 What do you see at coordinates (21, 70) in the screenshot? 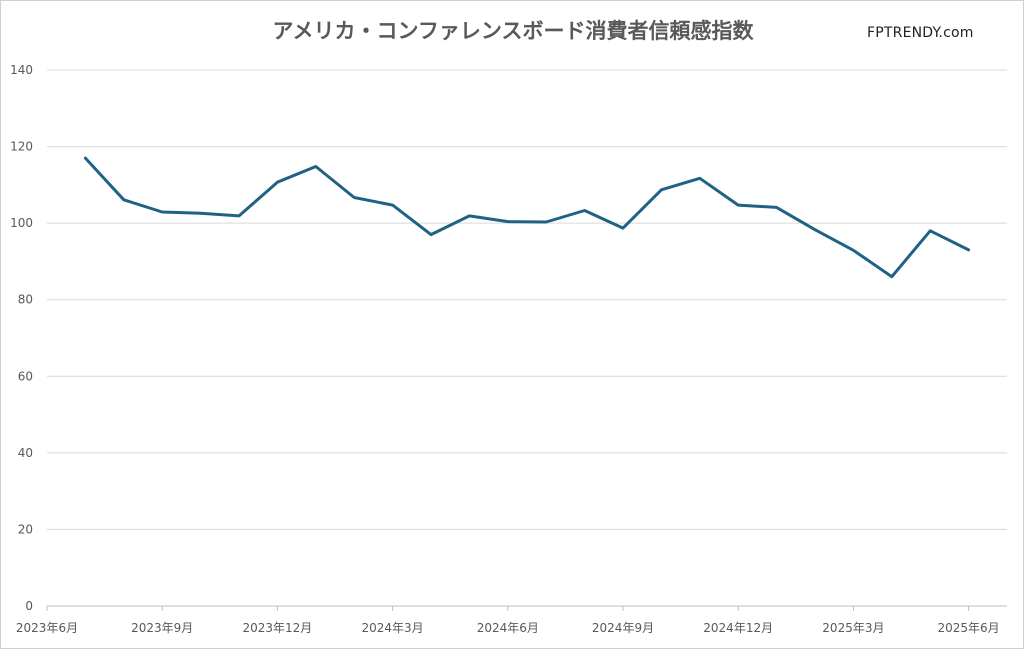
I see `y-tick-label: 140` at bounding box center [21, 70].